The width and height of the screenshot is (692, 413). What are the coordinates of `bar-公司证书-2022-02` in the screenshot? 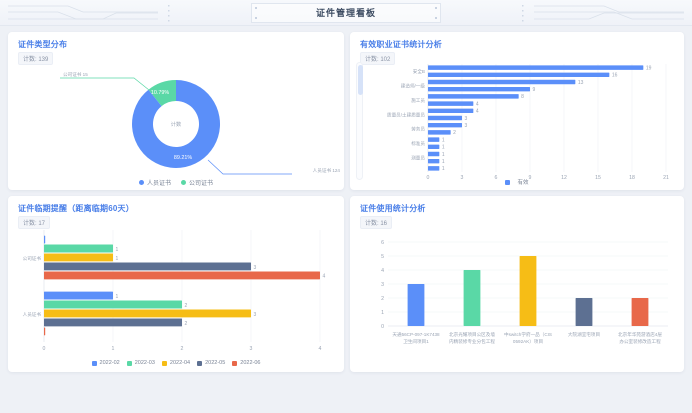 It's located at (45, 239).